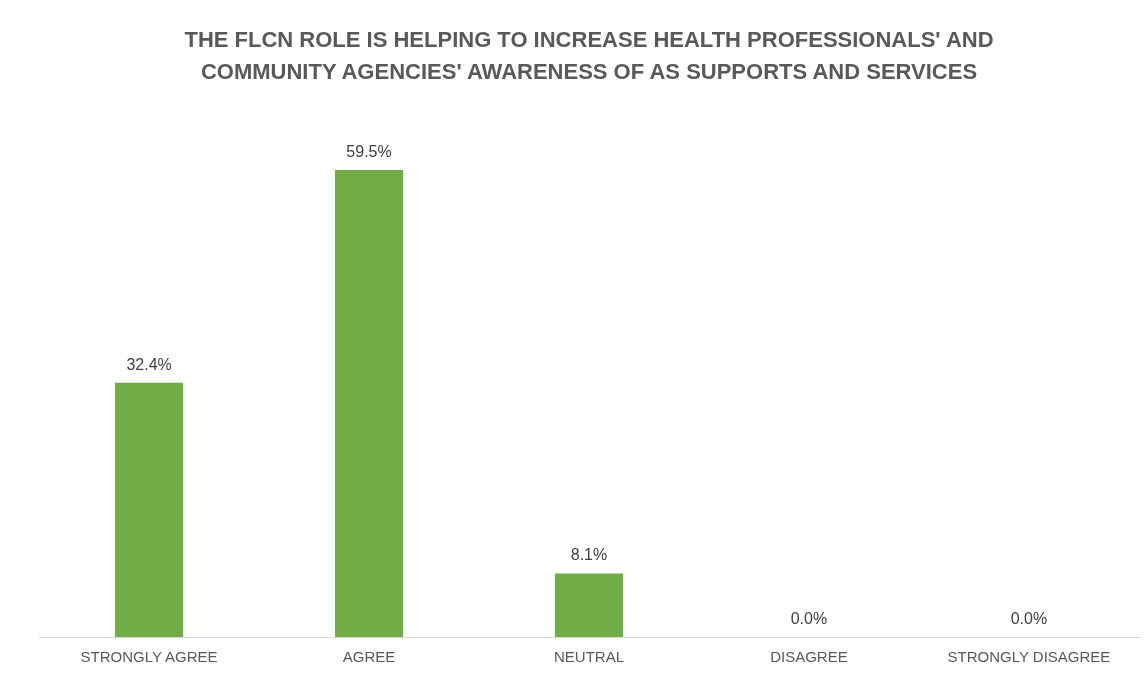 The width and height of the screenshot is (1145, 674). Describe the element at coordinates (589, 656) in the screenshot. I see `x-tick-label: NEUTRAL` at that location.